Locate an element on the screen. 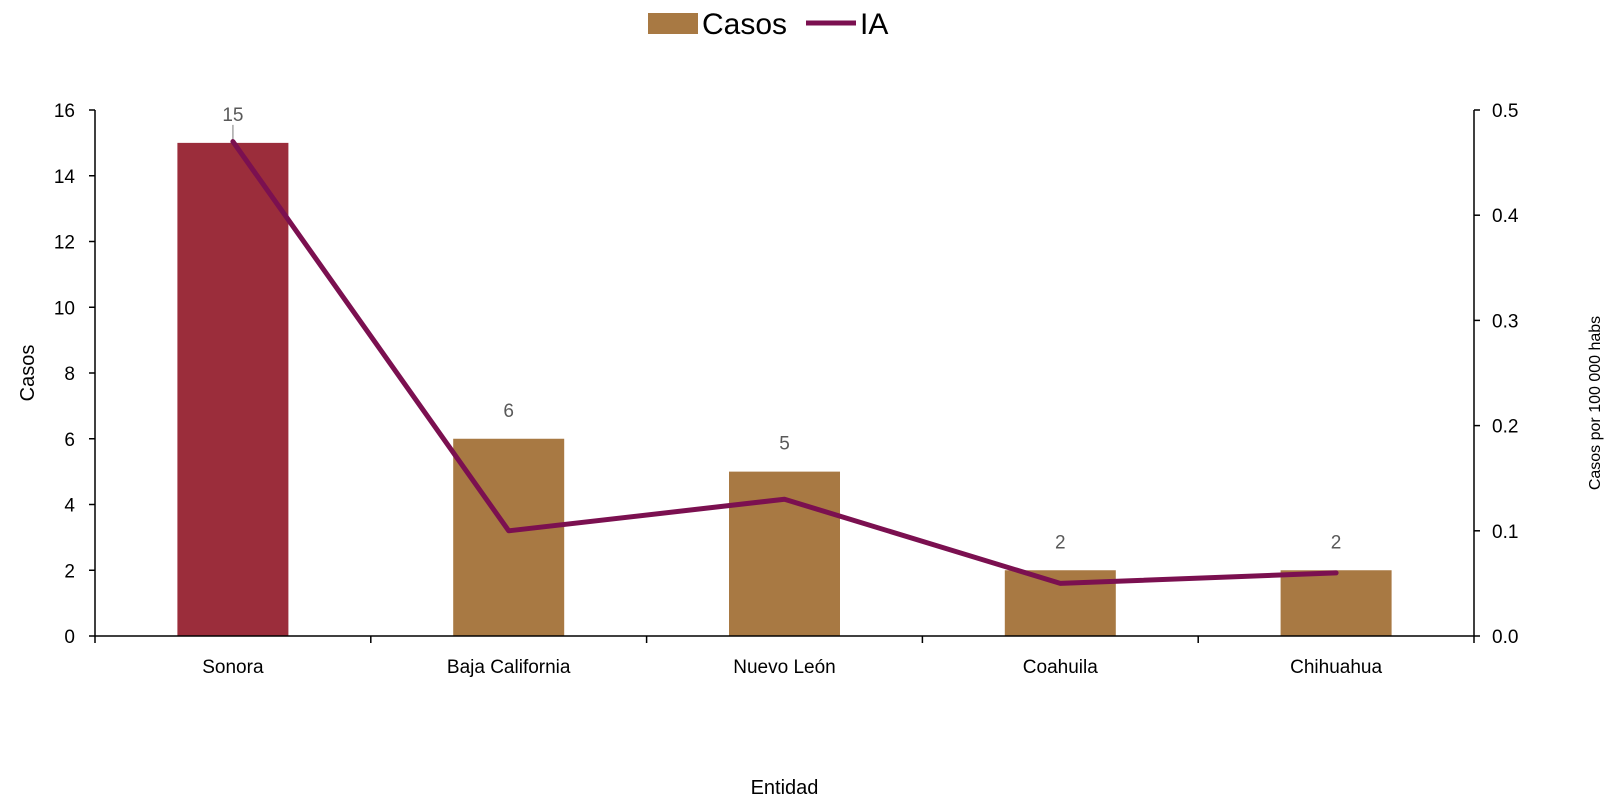  left-y-tick-label: 8 is located at coordinates (69, 374).